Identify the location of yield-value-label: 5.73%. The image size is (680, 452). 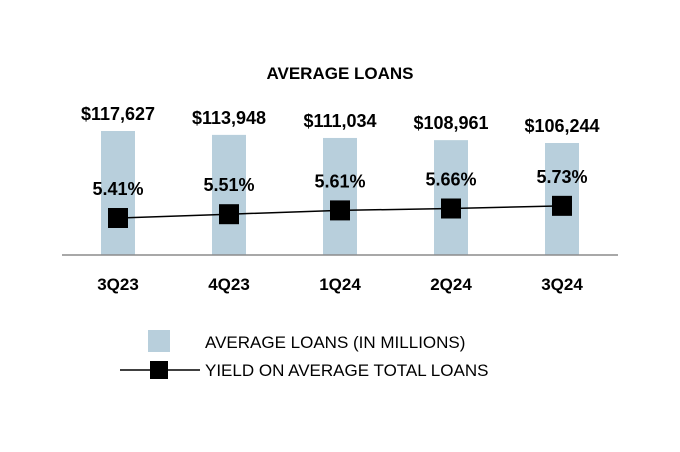
(561, 177).